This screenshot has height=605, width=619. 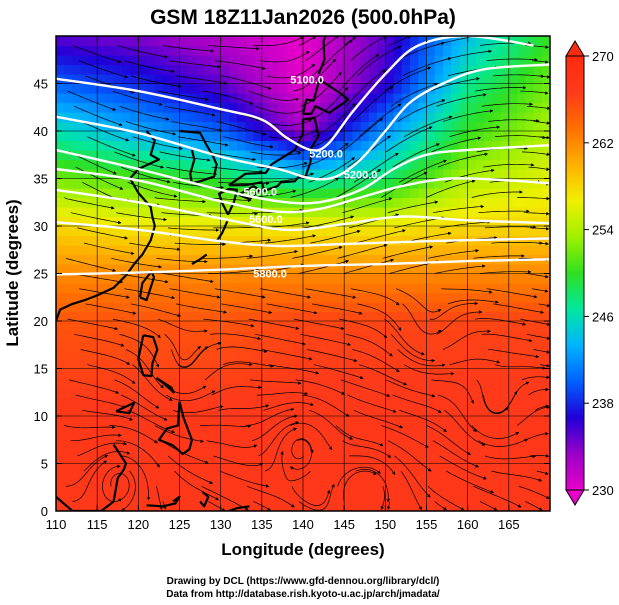 I want to click on x-tick-label: 140, so click(x=303, y=524).